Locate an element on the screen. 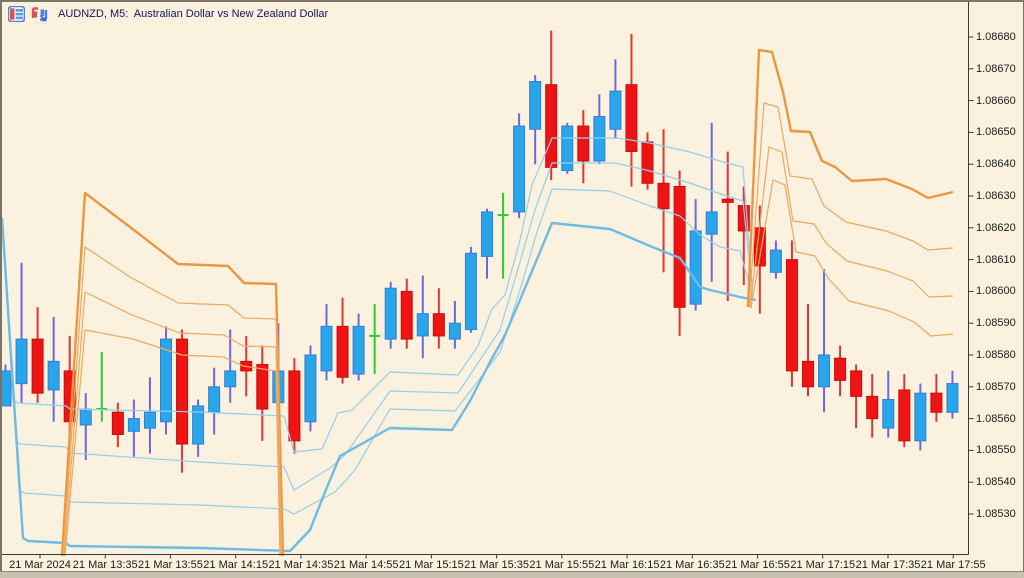 The image size is (1024, 578). y-axis-label: 1.08590 is located at coordinates (996, 323).